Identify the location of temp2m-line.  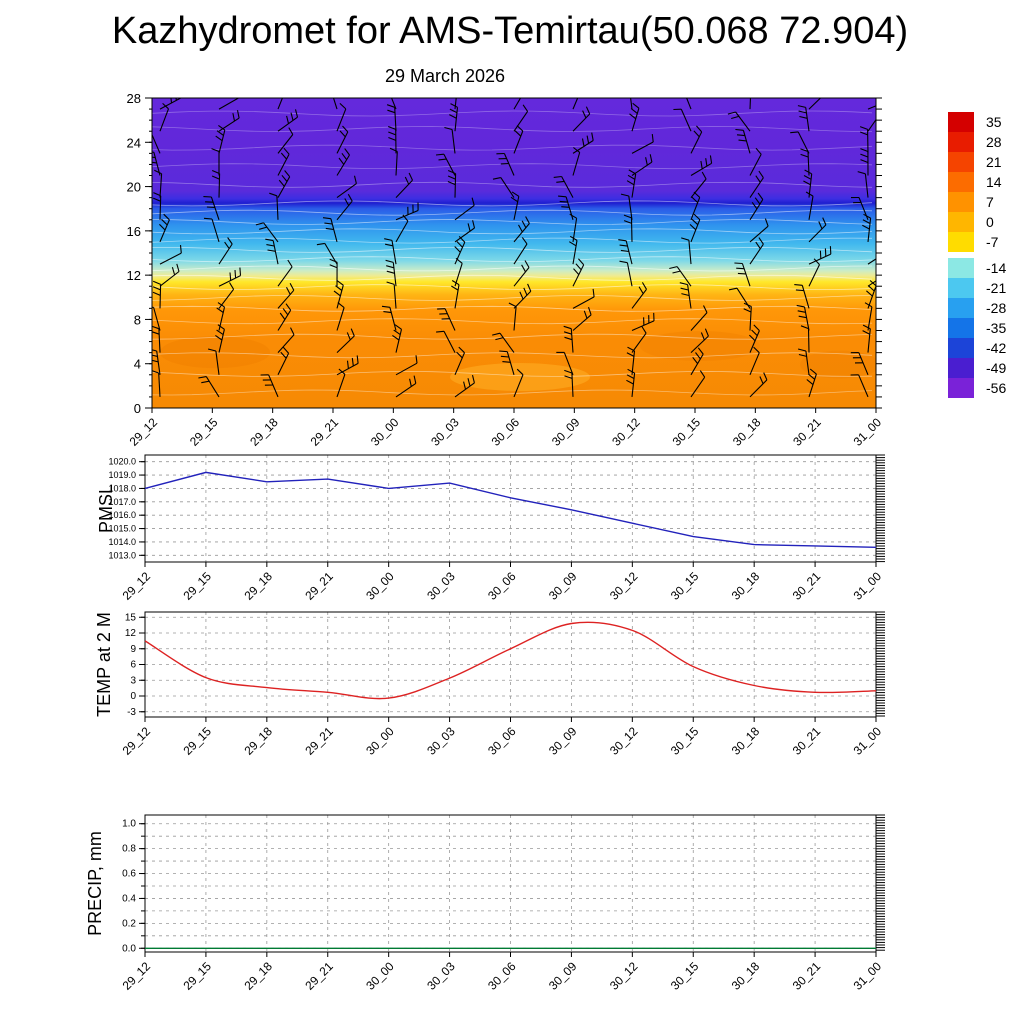
(510, 660).